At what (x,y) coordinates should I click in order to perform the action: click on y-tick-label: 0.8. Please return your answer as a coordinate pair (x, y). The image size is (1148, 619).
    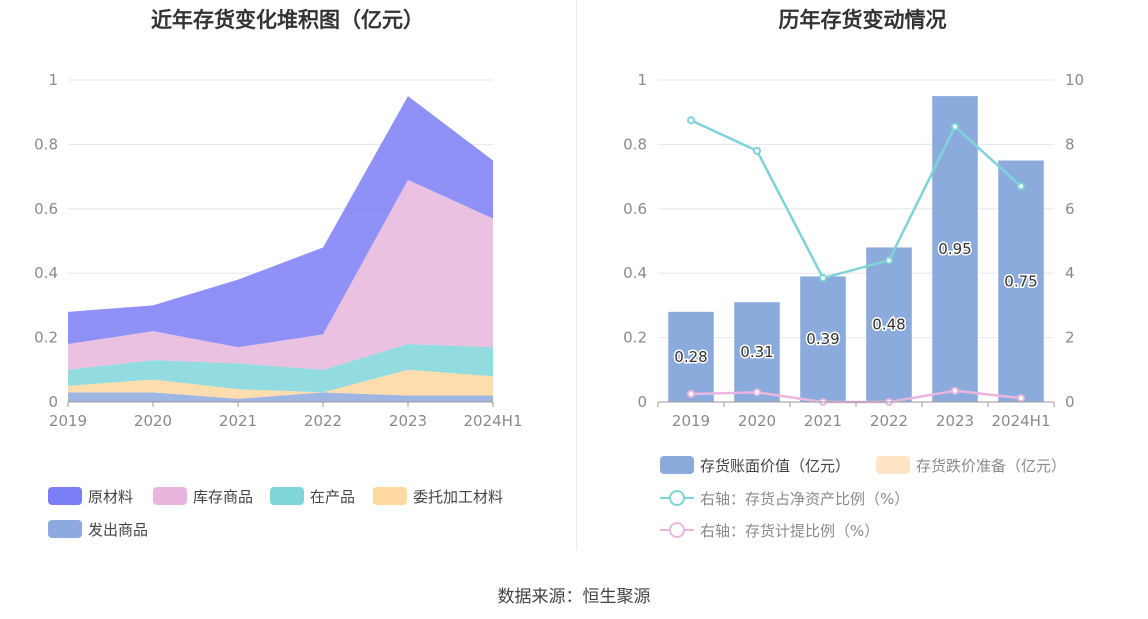
    Looking at the image, I should click on (46, 144).